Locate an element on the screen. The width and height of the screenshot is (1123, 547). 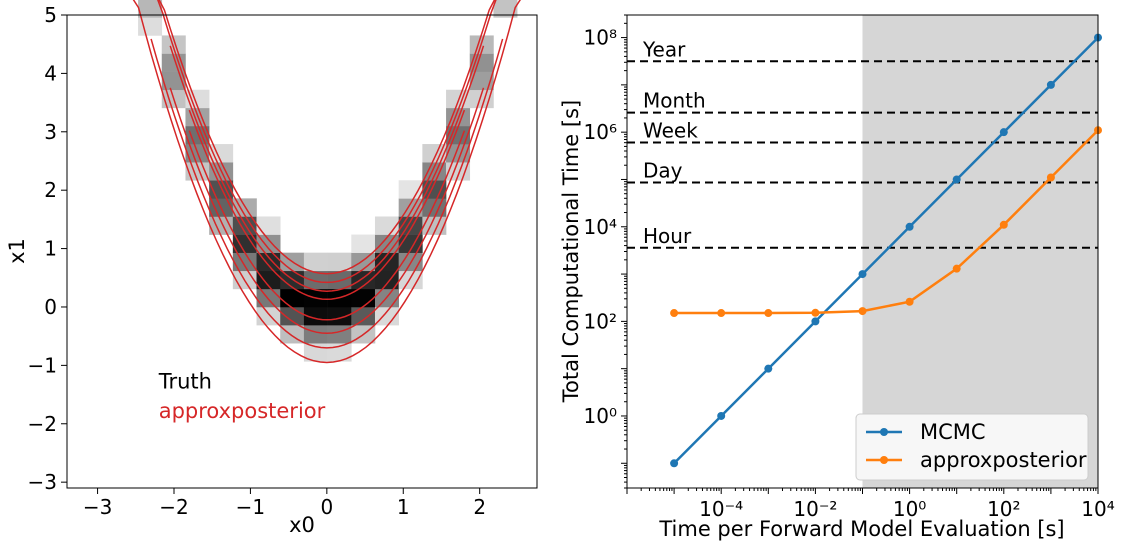
left-y-axis-label: x1 is located at coordinates (17, 251).